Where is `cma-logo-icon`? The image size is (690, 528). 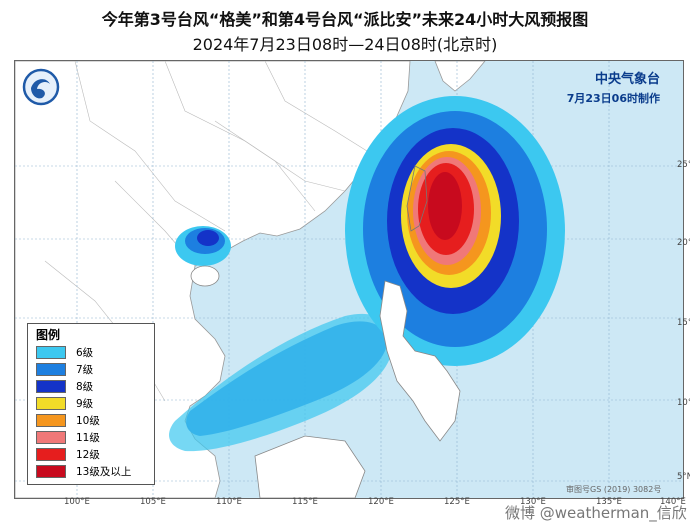 cma-logo-icon is located at coordinates (41, 87).